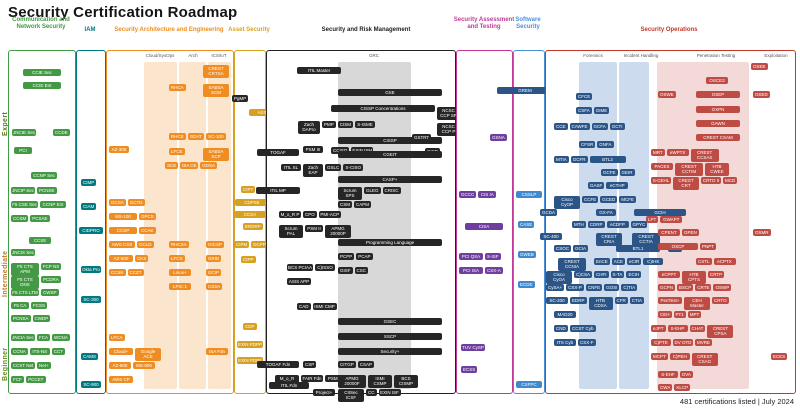 The image size is (800, 417). I want to click on cert-badge: CCSP, so click(123, 231).